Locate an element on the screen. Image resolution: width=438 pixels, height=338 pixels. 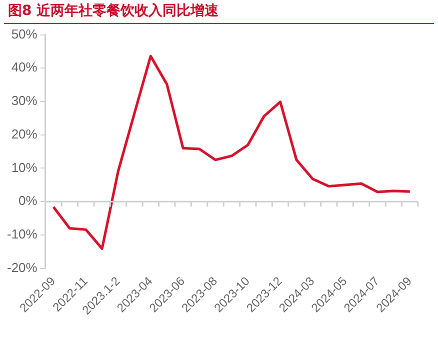
y-tick-label: 50% is located at coordinates (24, 34).